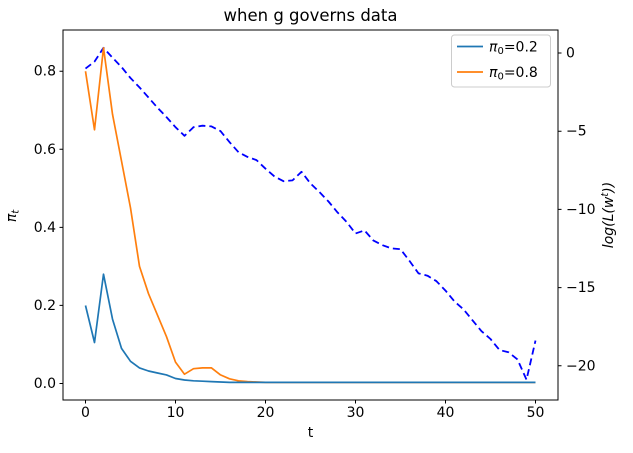  I want to click on y-right-tick--10: −10, so click(581, 210).